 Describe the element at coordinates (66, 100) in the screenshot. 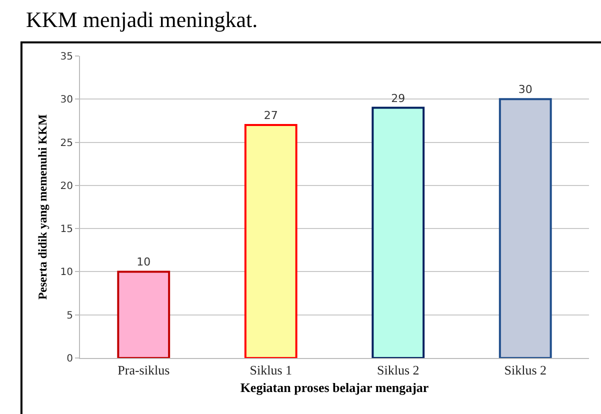

I see `y-tick-label: 30` at that location.